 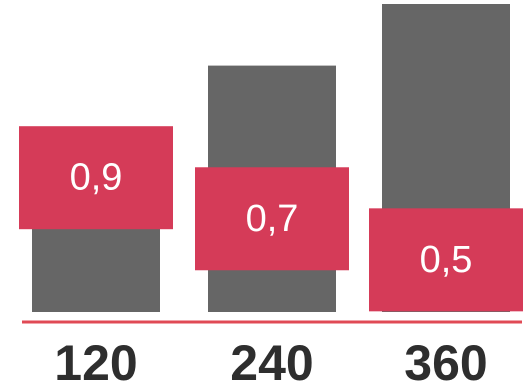 I want to click on highlight-120: 0,9, so click(x=96, y=178).